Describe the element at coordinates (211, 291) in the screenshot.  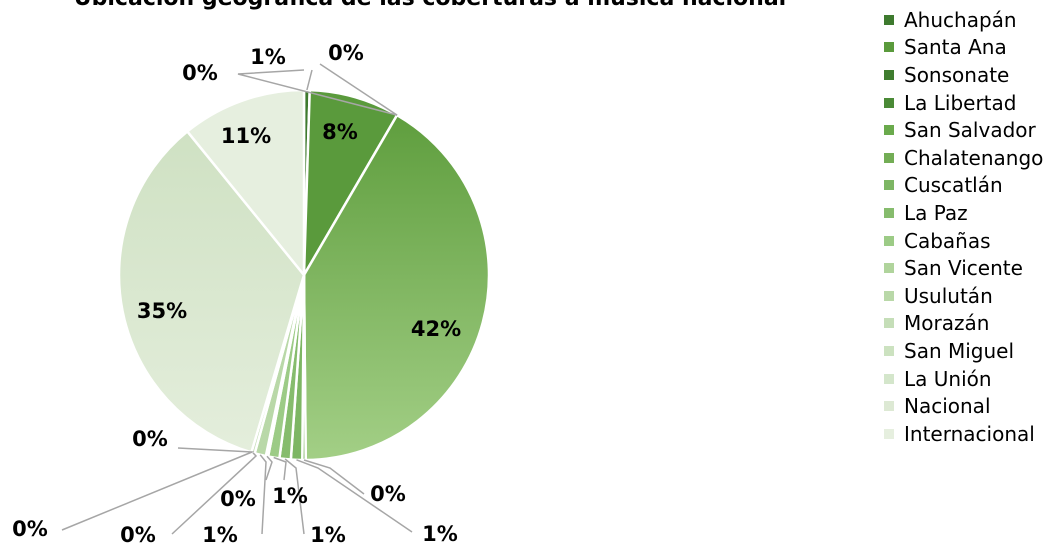
I see `slice-nacional` at that location.